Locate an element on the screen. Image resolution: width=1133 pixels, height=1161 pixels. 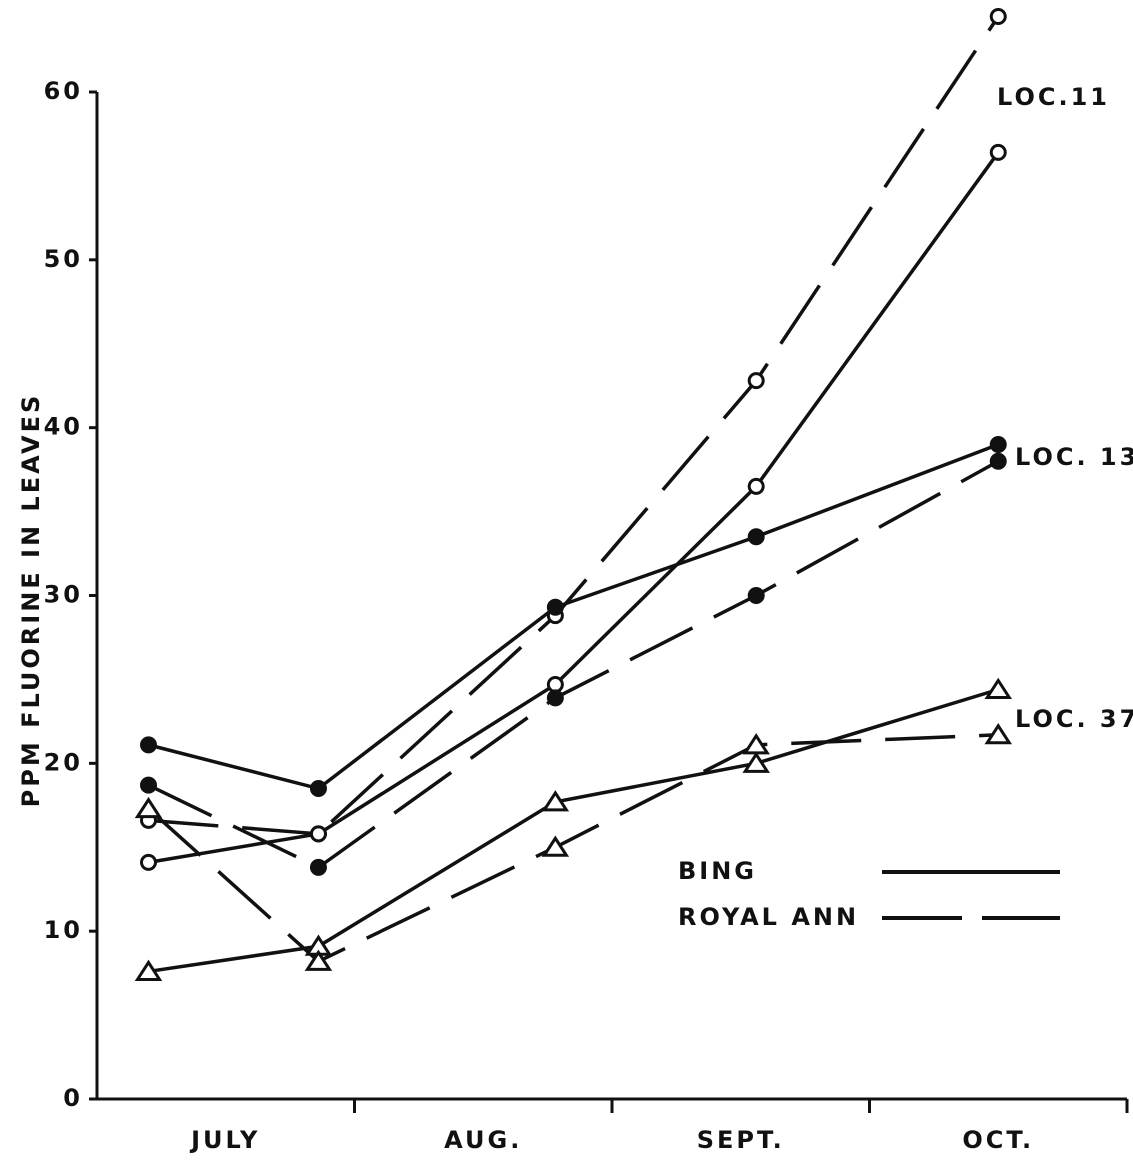
y-tick-label: 20 is located at coordinates (63, 762).